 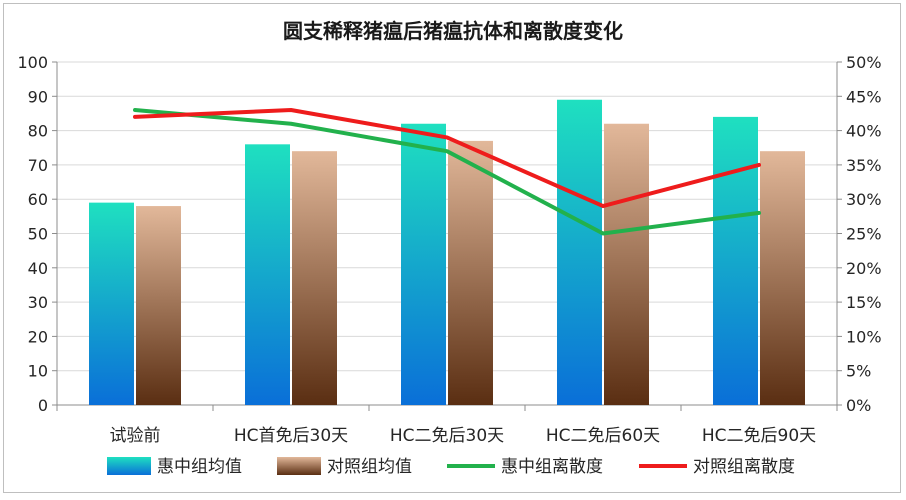 What do you see at coordinates (864, 336) in the screenshot?
I see `right-tick-label: 10%` at bounding box center [864, 336].